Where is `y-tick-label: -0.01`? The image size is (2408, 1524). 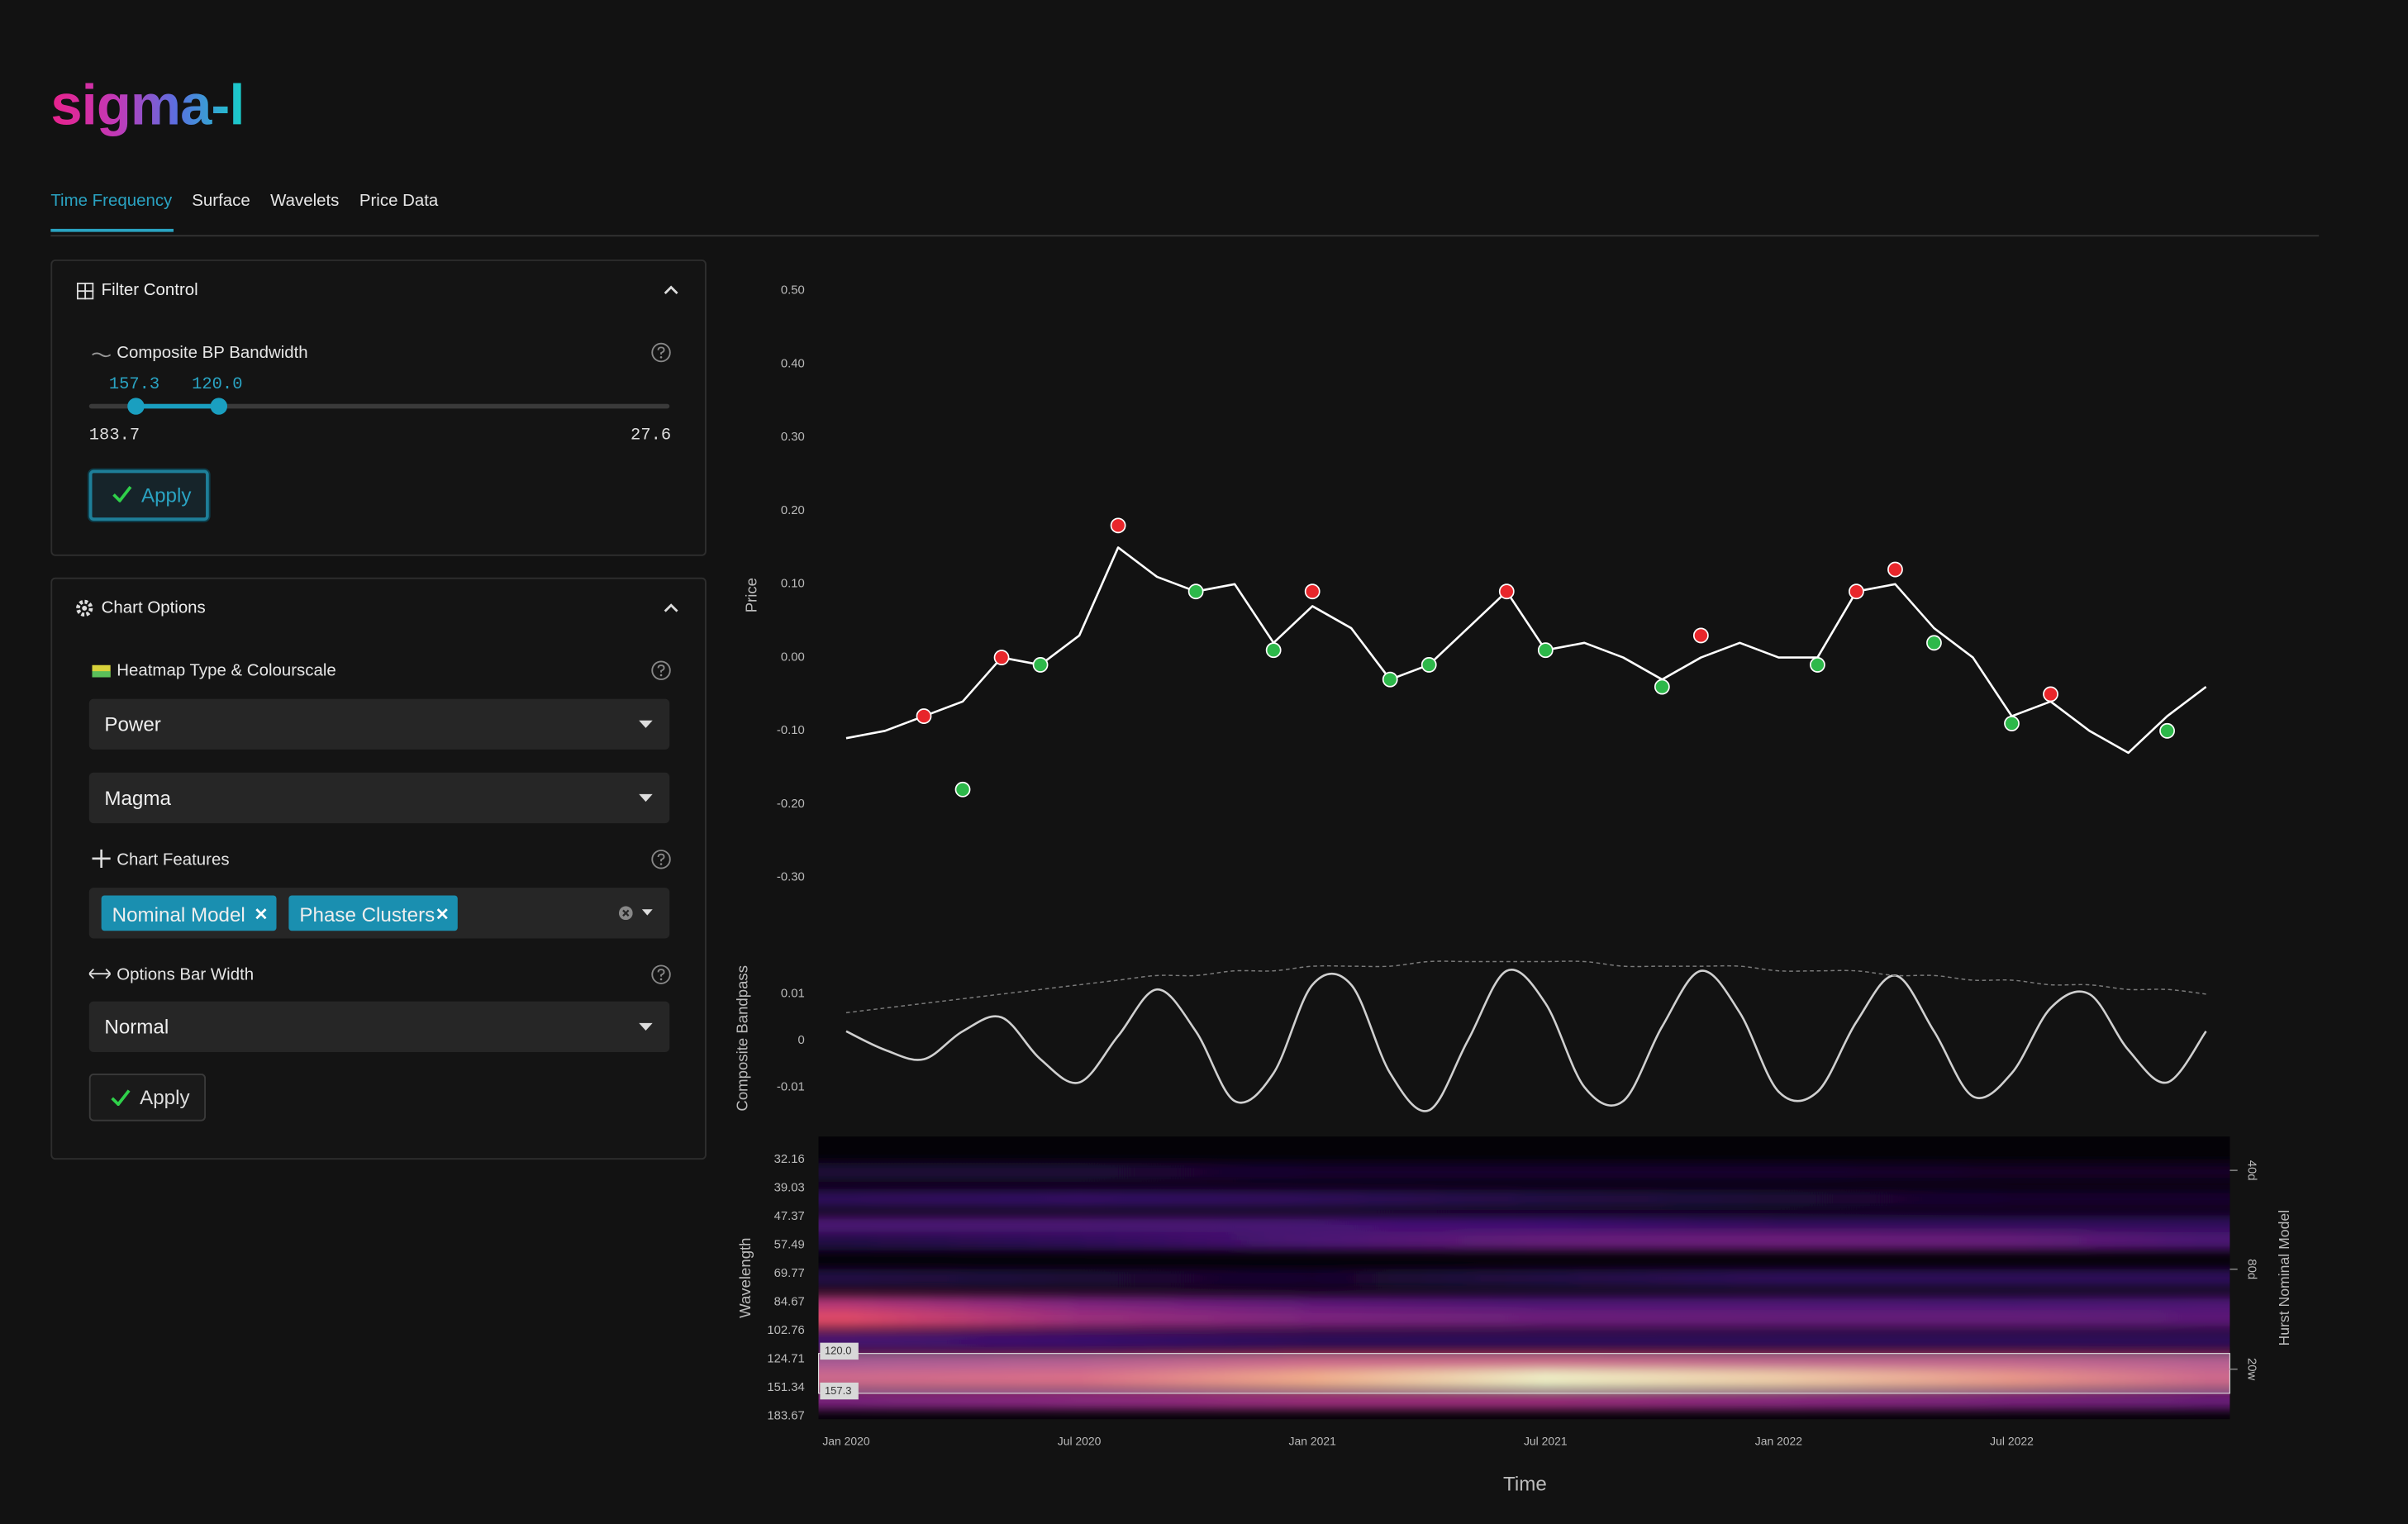 y-tick-label: -0.01 is located at coordinates (791, 1086).